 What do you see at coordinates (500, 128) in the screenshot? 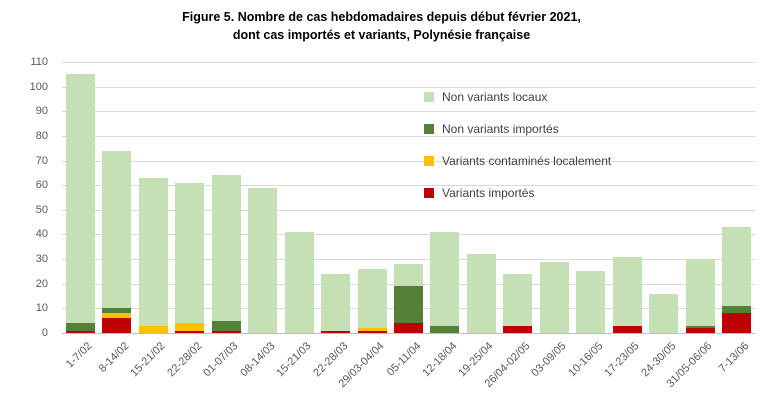
I see `legend-label: Non variants importés` at bounding box center [500, 128].